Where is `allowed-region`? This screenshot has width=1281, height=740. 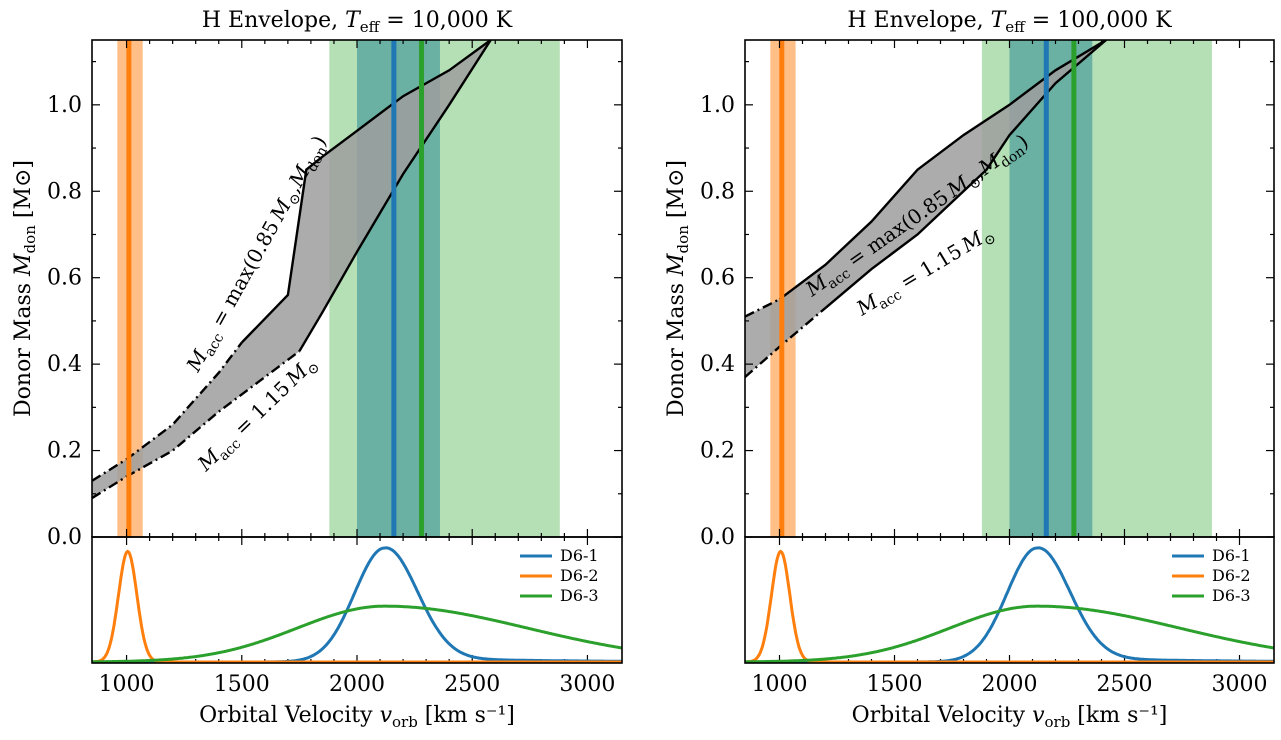
allowed-region is located at coordinates (926, 209).